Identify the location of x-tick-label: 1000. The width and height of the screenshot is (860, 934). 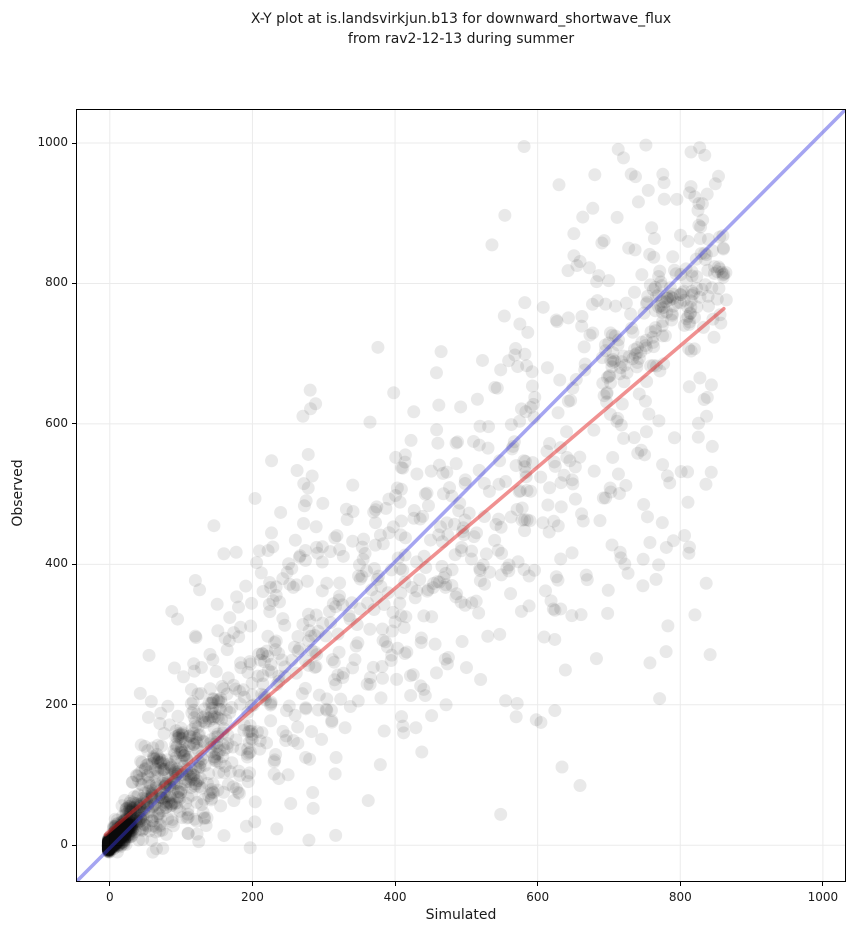
(823, 897).